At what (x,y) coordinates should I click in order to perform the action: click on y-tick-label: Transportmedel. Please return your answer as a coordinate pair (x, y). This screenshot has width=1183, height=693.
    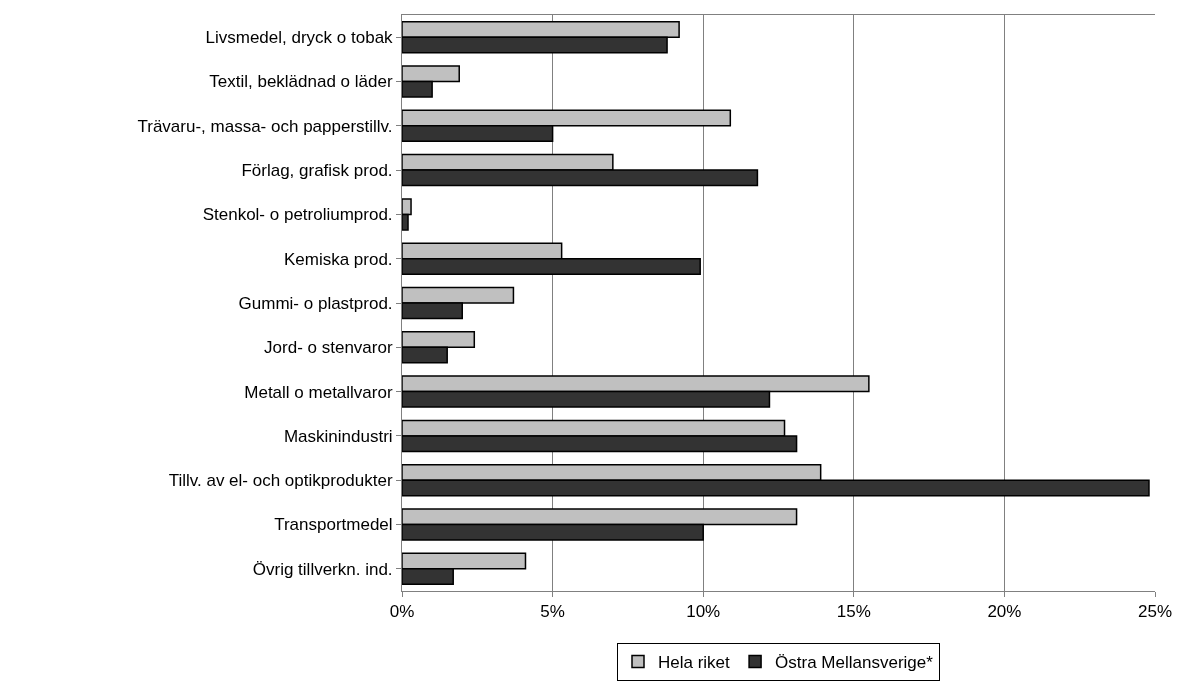
    Looking at the image, I should click on (333, 525).